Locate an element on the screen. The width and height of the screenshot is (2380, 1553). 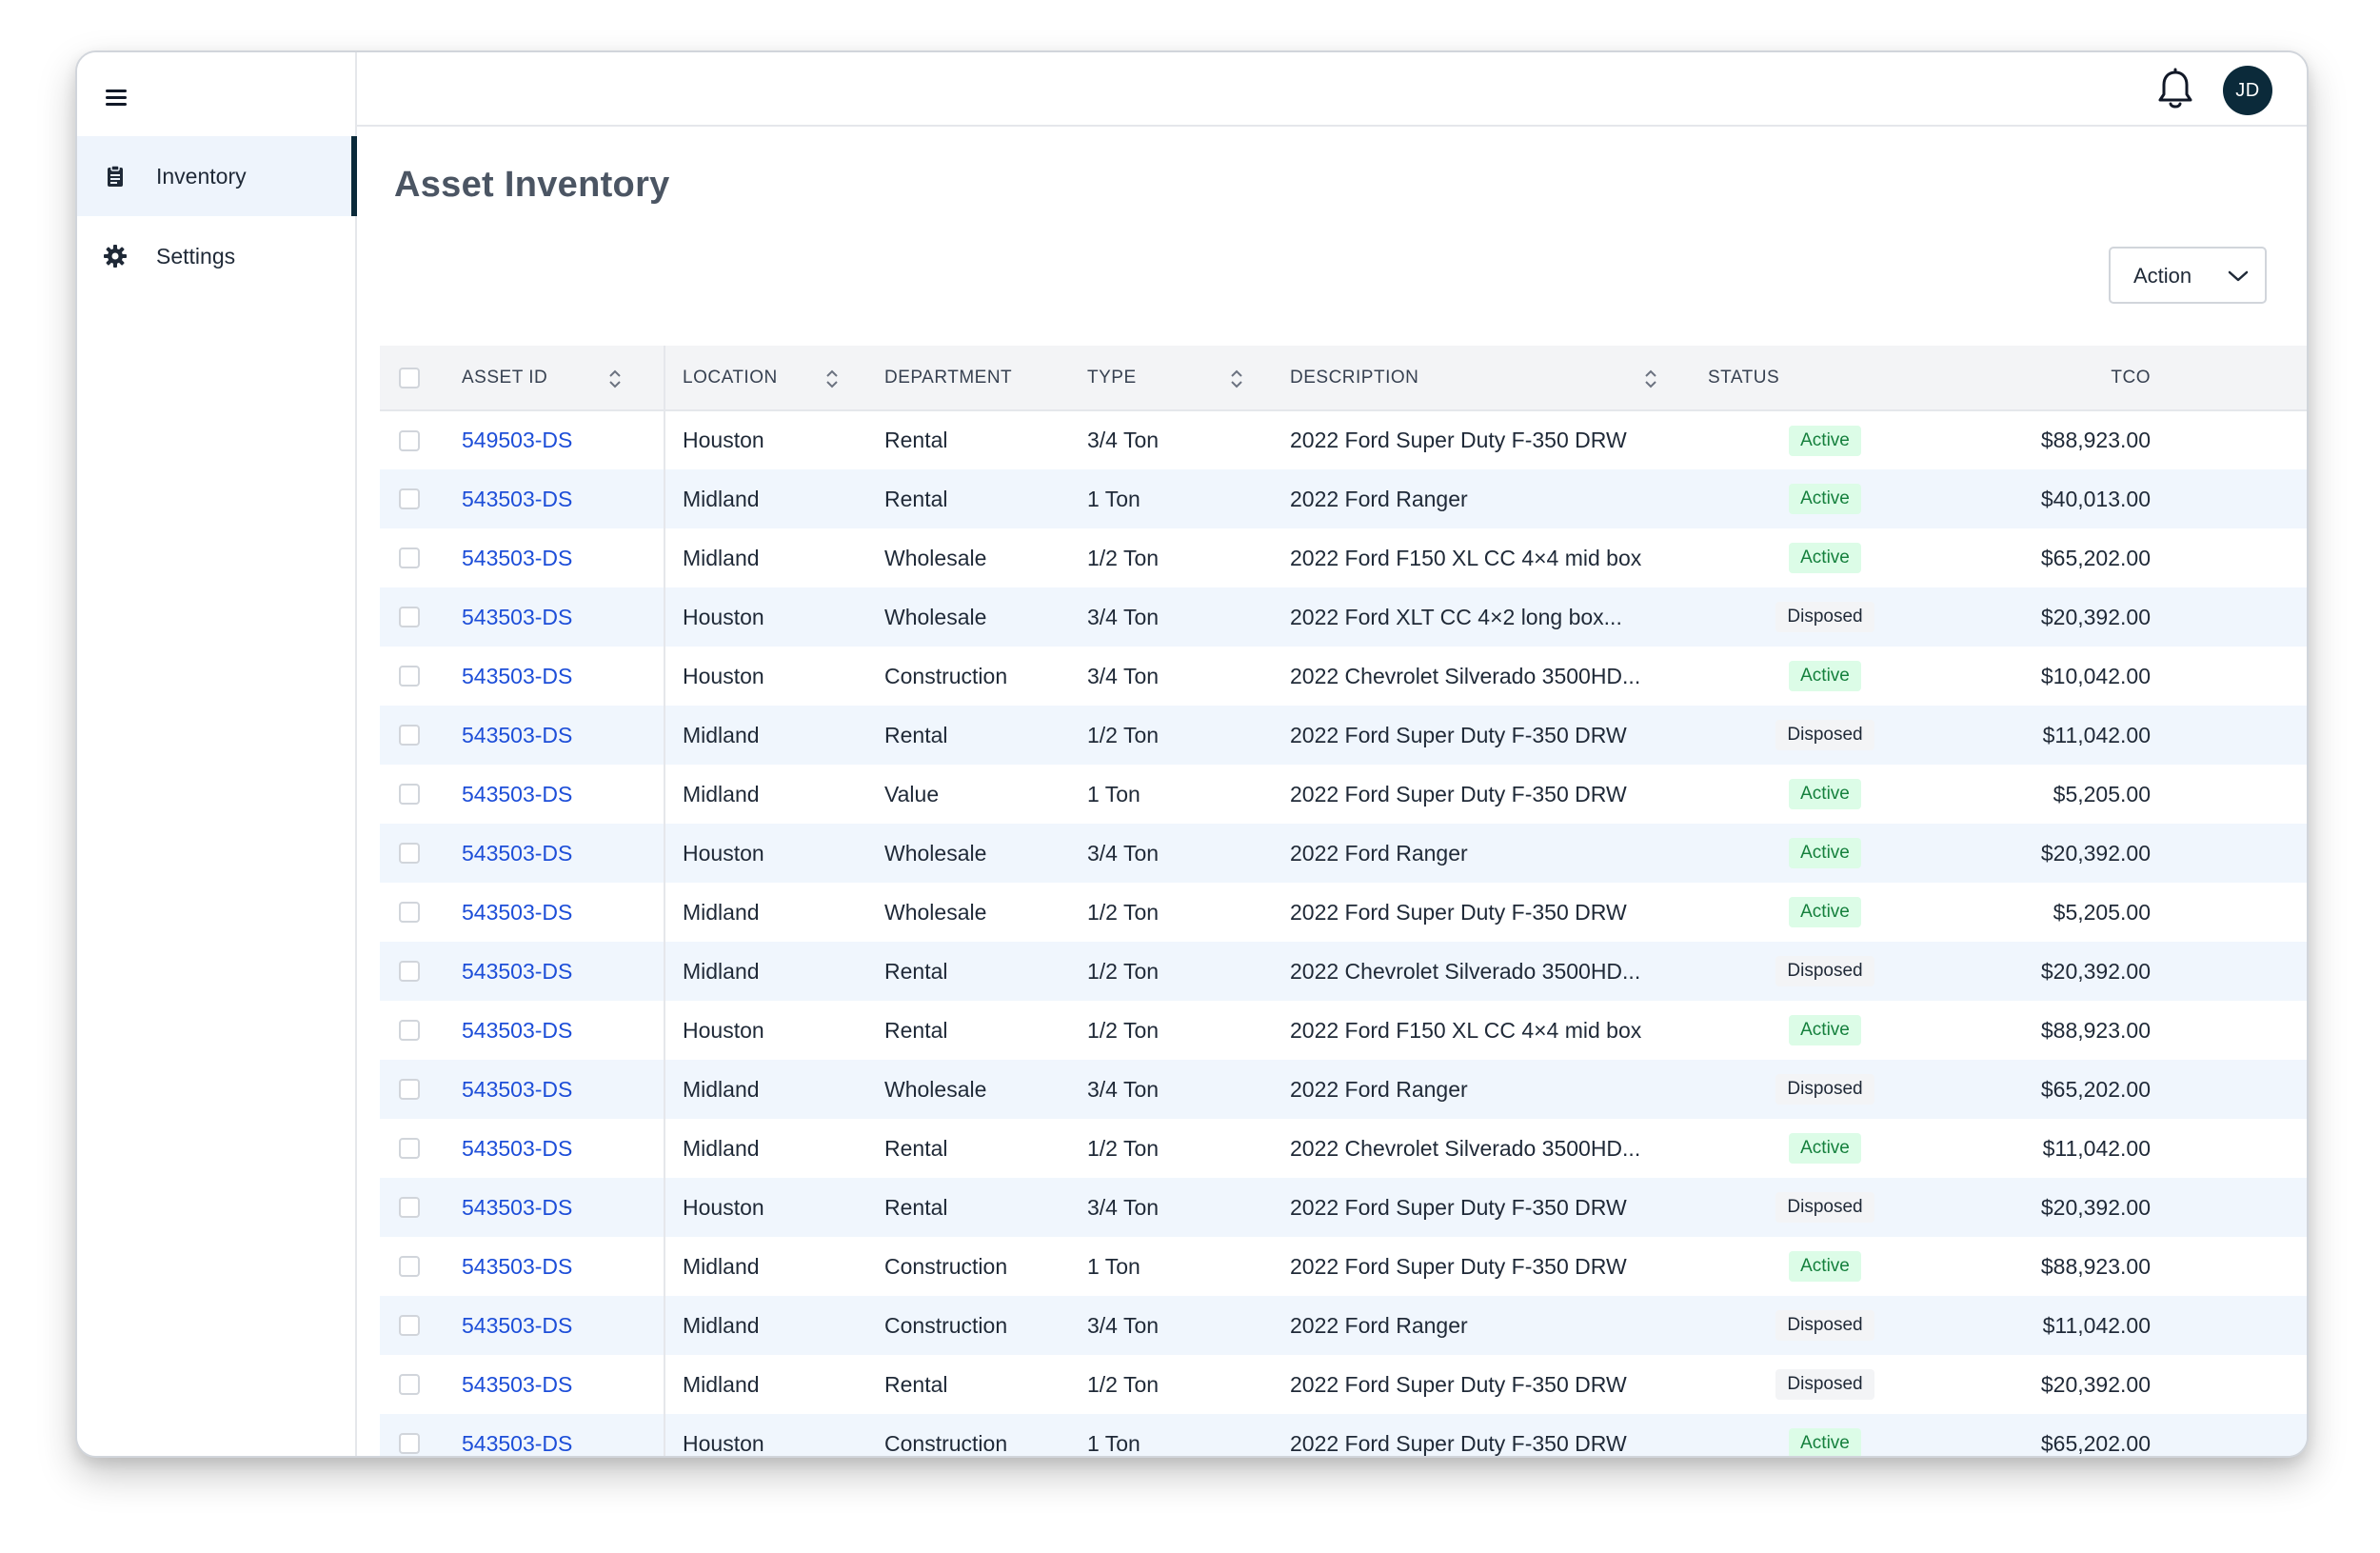
status-cell: Disposed is located at coordinates (1803, 1207).